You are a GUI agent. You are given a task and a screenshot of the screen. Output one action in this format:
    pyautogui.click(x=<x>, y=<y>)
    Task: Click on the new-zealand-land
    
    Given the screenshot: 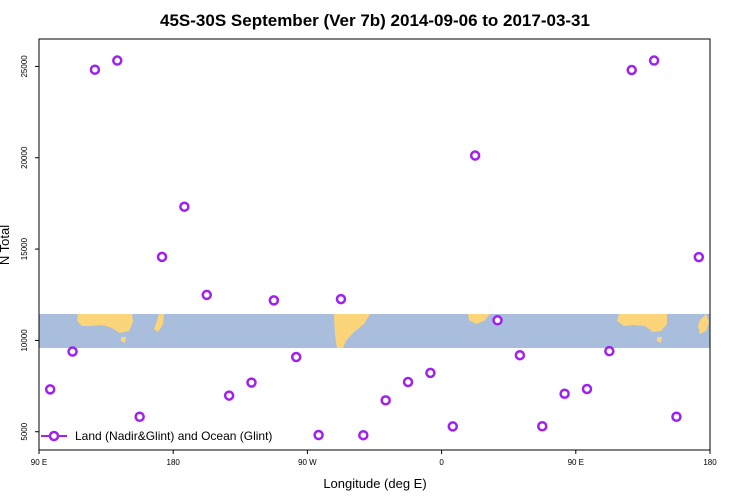 What is the action you would take?
    pyautogui.click(x=159, y=323)
    